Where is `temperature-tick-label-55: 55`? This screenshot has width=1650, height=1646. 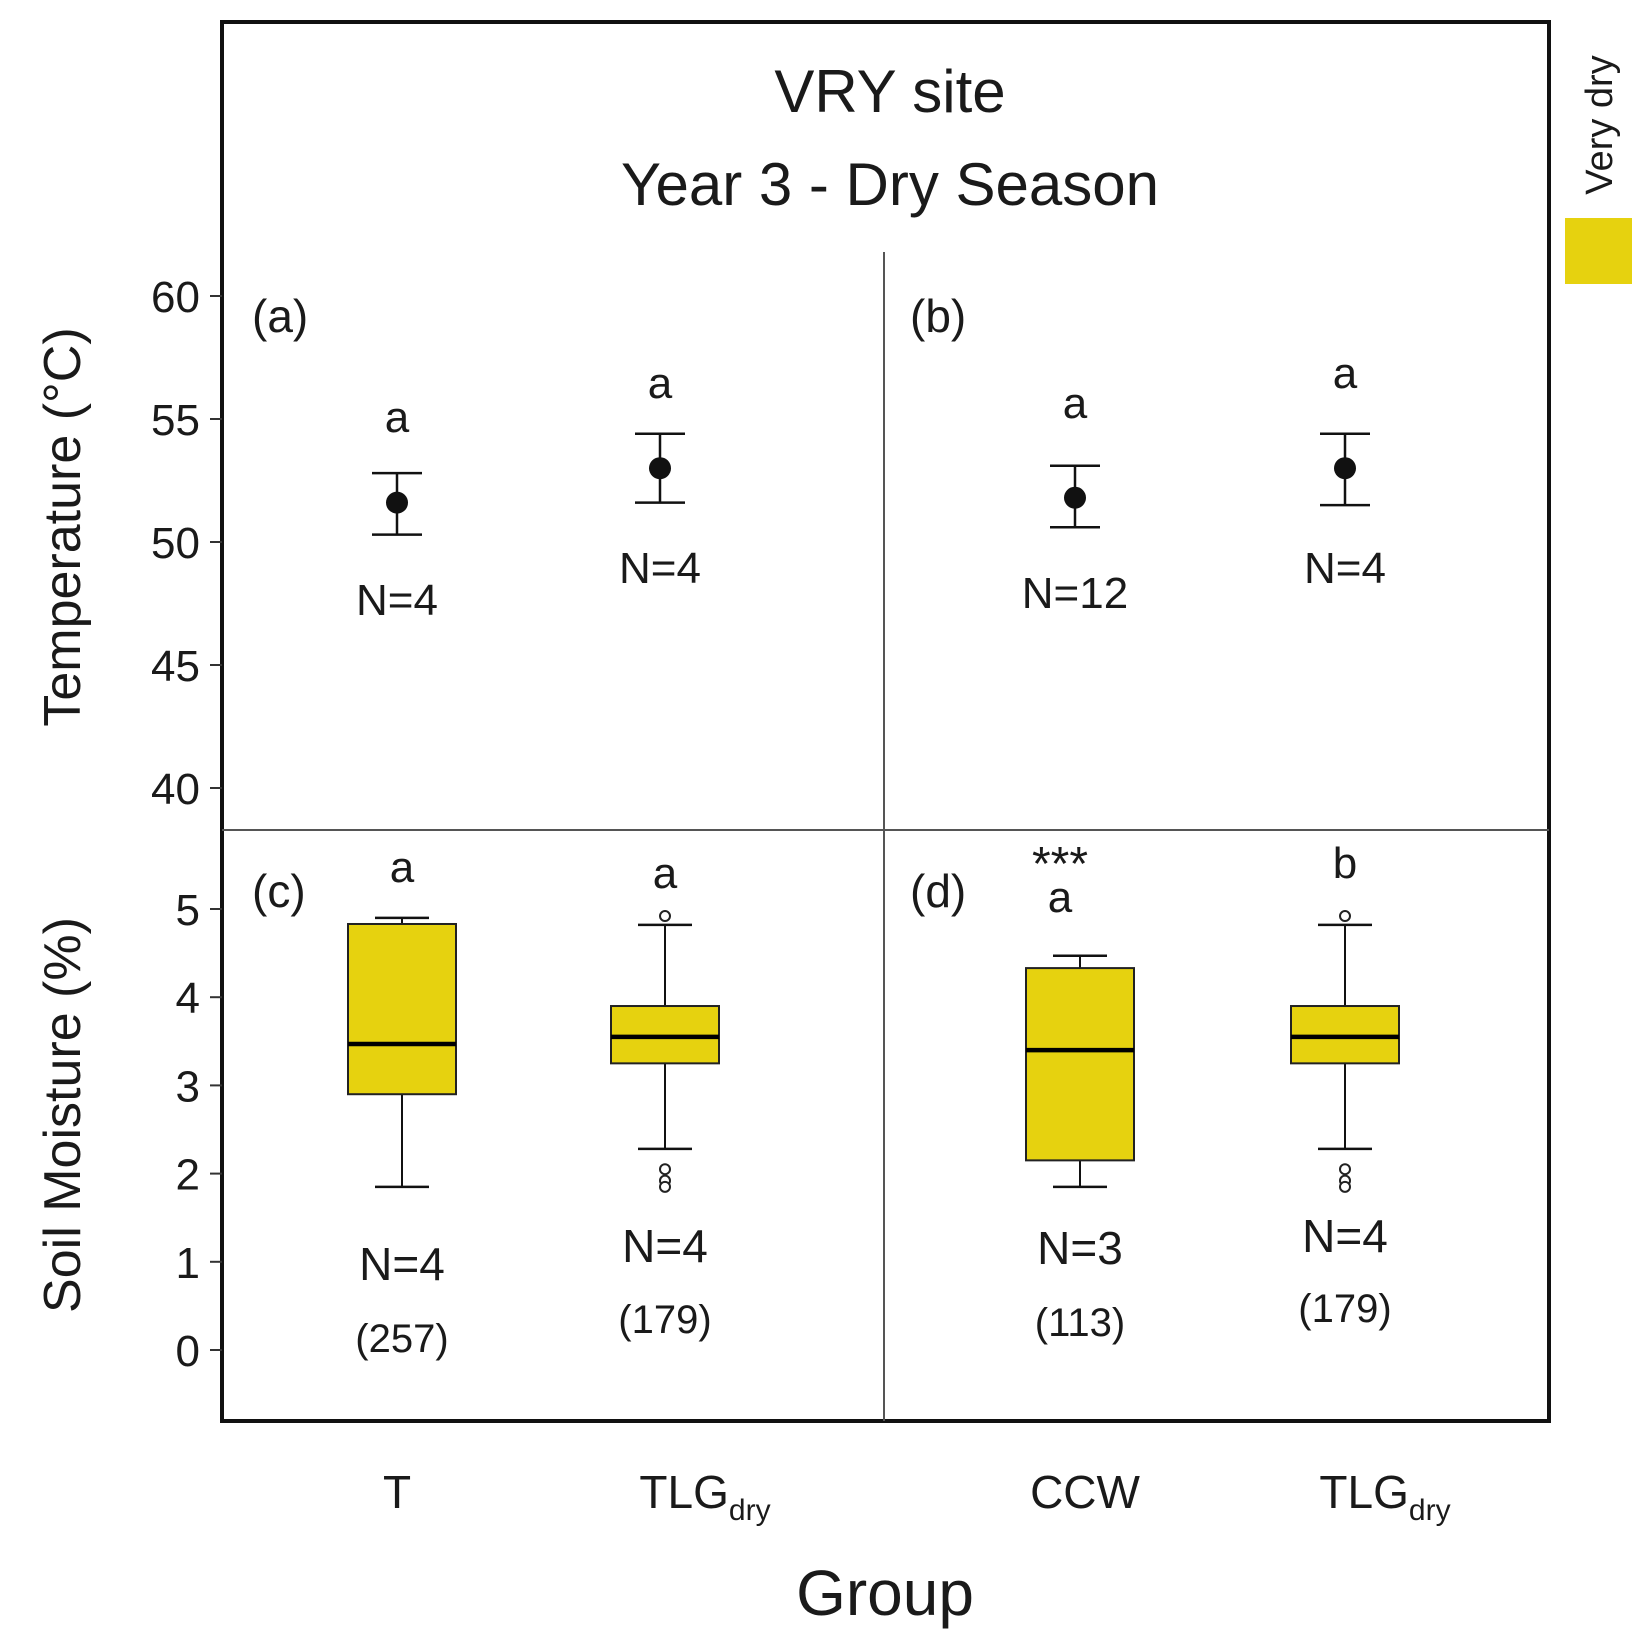 temperature-tick-label-55: 55 is located at coordinates (175, 420).